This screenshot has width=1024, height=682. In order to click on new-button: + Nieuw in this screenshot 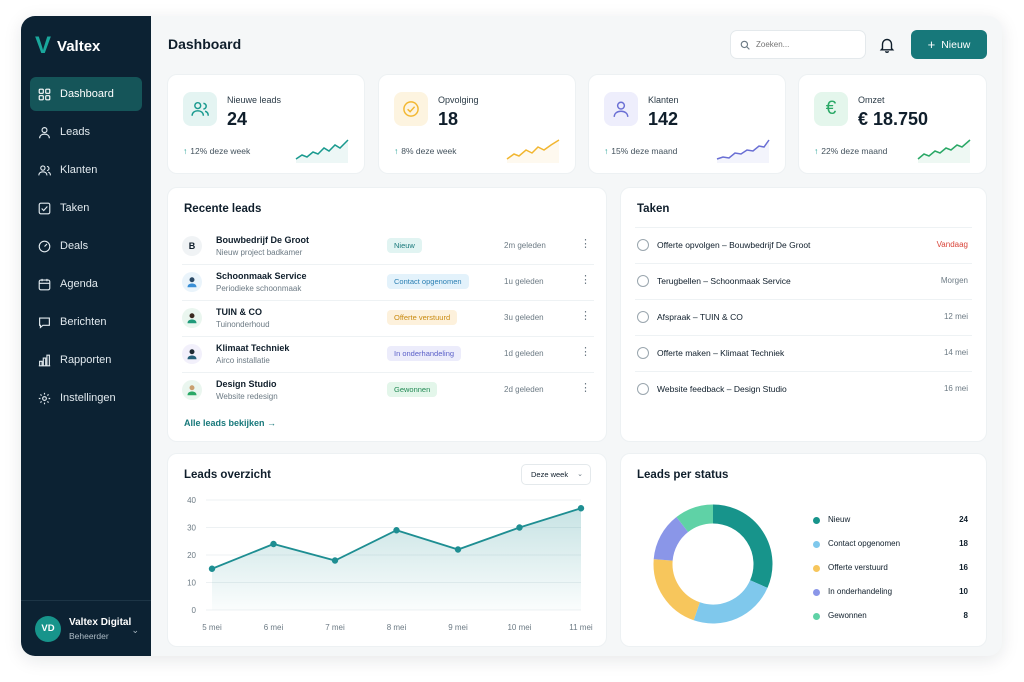, I will do `click(949, 44)`.